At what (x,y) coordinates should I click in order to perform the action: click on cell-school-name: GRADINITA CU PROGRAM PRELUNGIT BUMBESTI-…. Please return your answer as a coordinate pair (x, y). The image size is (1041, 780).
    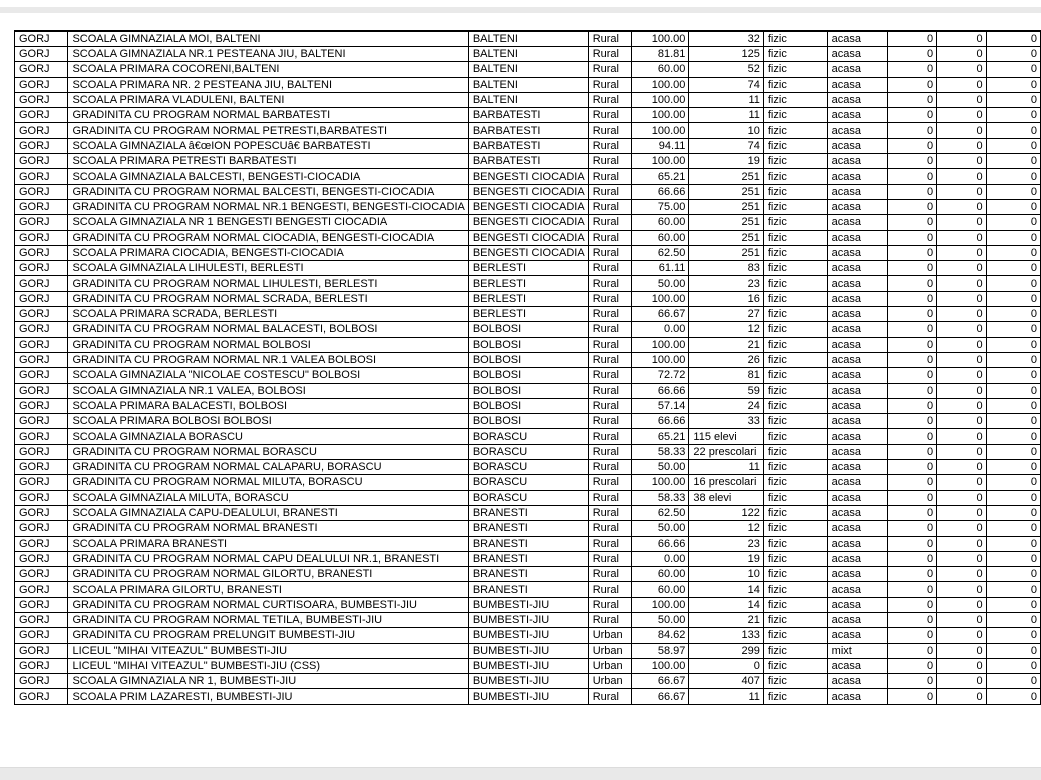
    Looking at the image, I should click on (268, 635).